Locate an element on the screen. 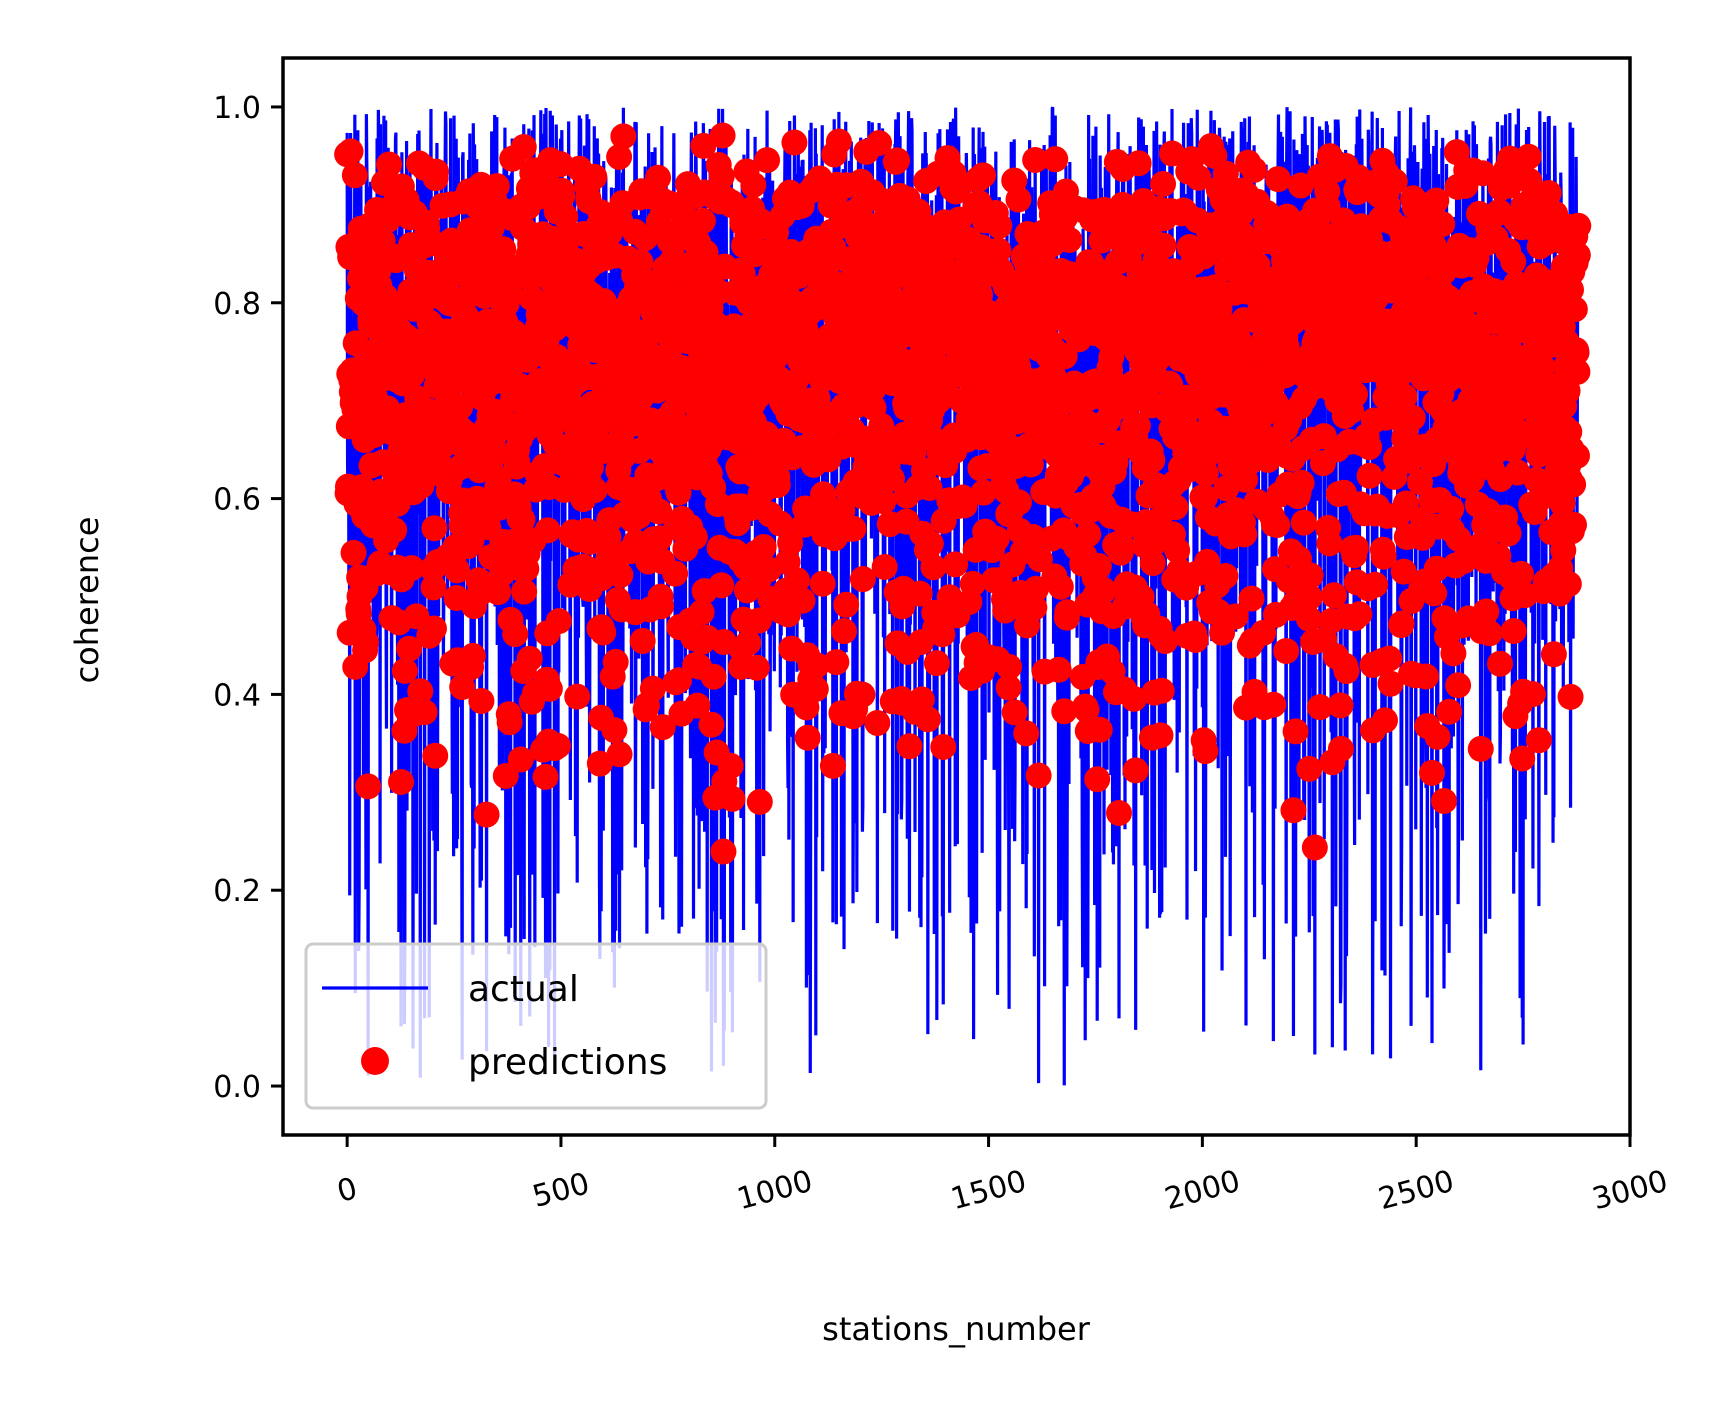 The image size is (1715, 1409). x-tick-label: 1000 is located at coordinates (774, 1191).